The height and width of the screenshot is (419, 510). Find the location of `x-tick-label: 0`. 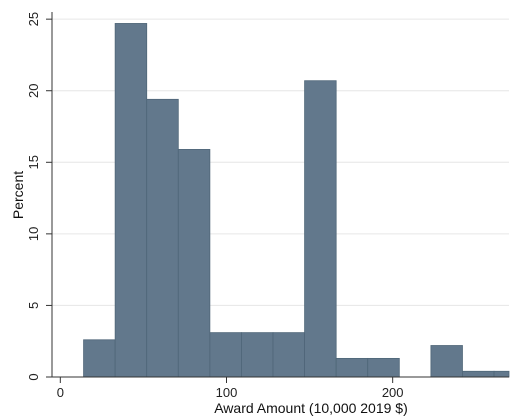

x-tick-label: 0 is located at coordinates (60, 392).